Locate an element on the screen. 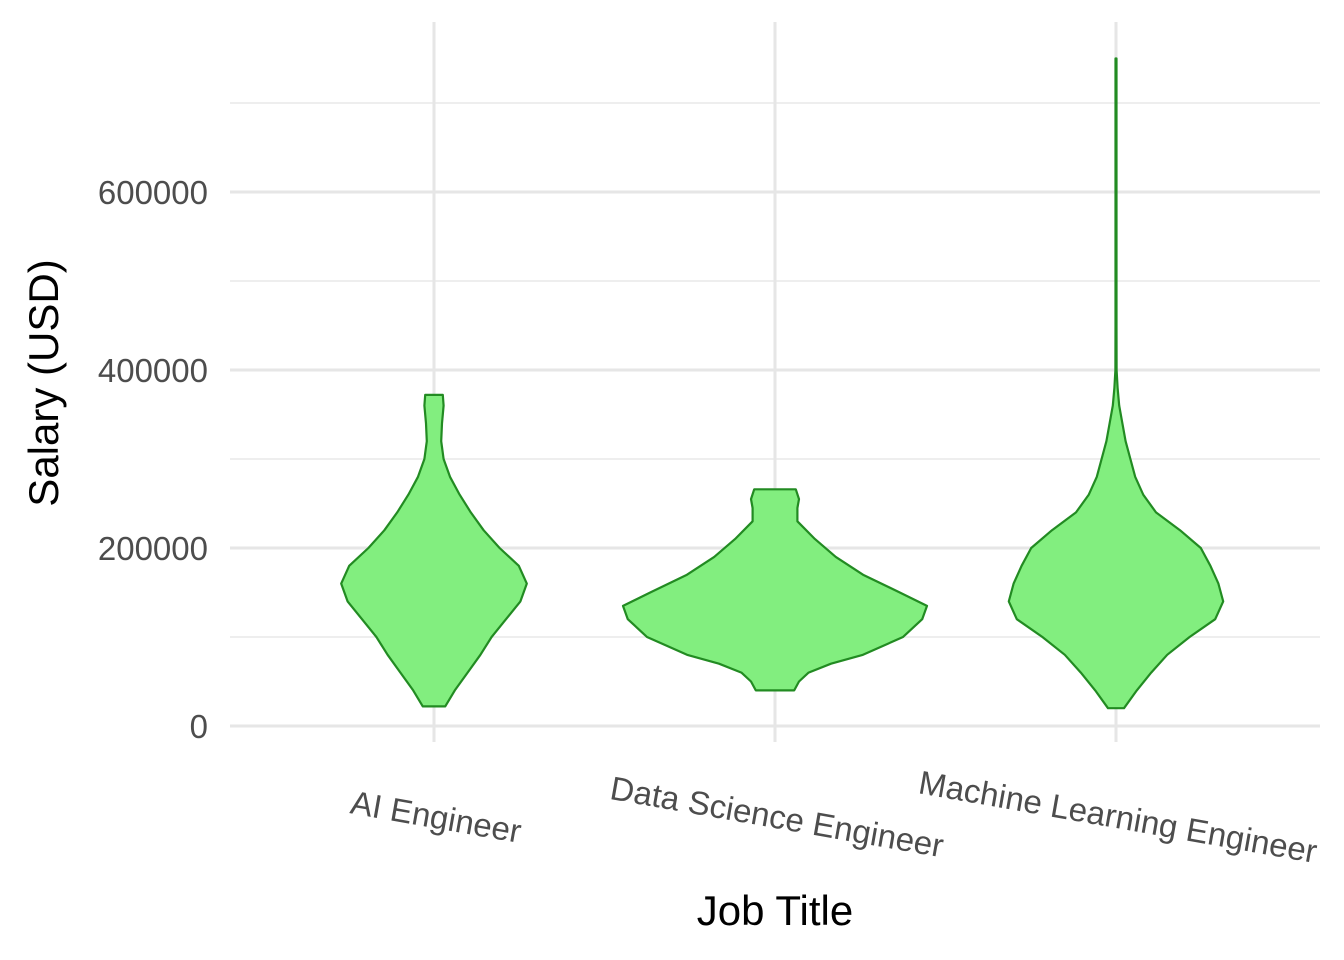  violin-machine-learning-engineer is located at coordinates (1116, 383).